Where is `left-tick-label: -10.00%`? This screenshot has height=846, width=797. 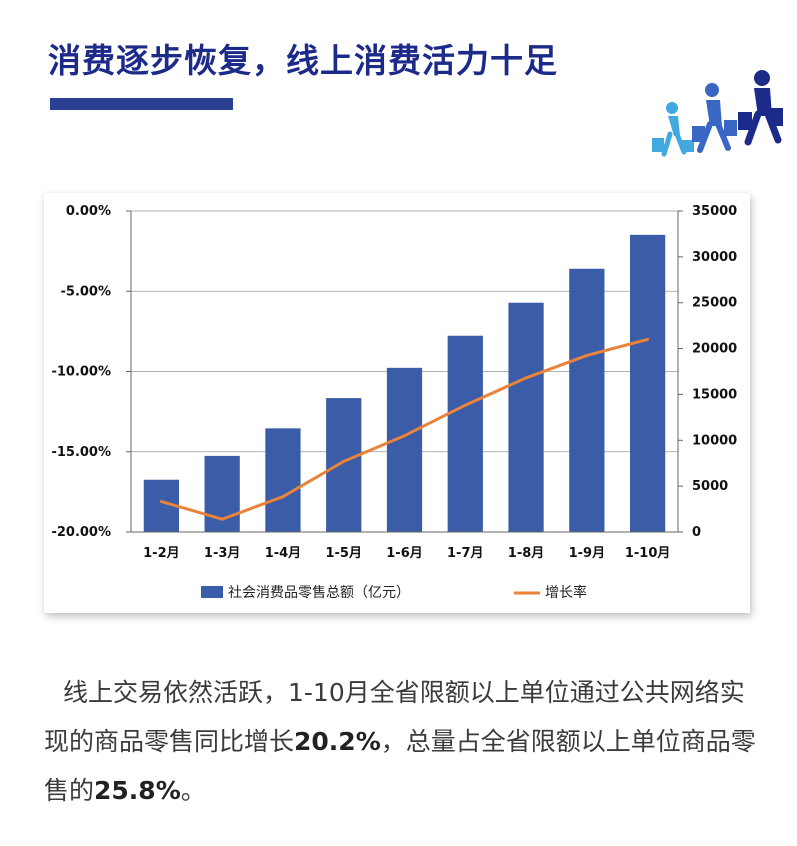
left-tick-label: -10.00% is located at coordinates (81, 372).